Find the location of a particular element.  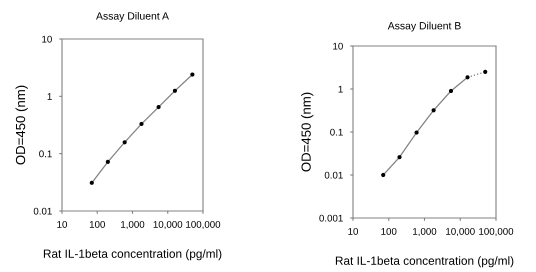

y-tick-label: 0.001 is located at coordinates (331, 218).